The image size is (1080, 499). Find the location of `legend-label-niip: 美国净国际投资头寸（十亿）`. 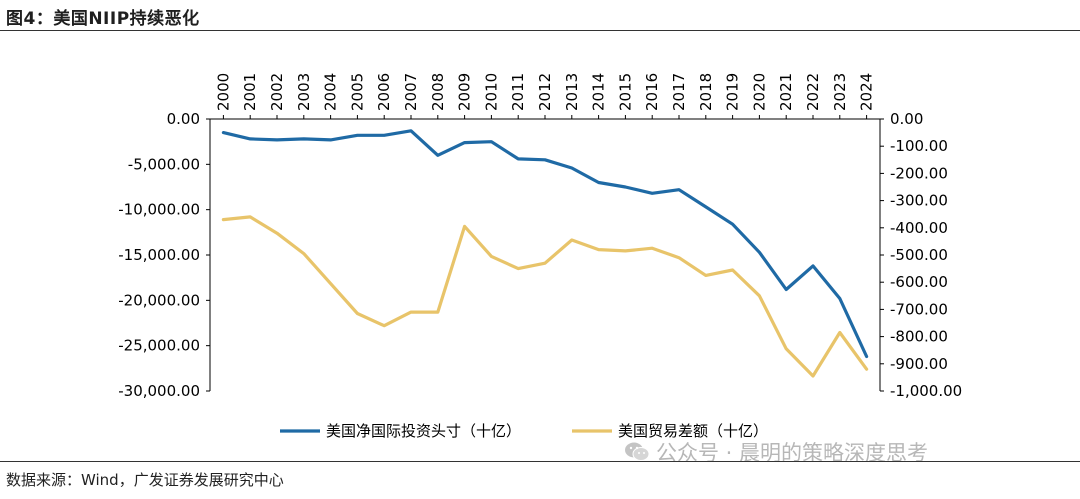

legend-label-niip: 美国净国际投资头寸（十亿） is located at coordinates (423, 431).